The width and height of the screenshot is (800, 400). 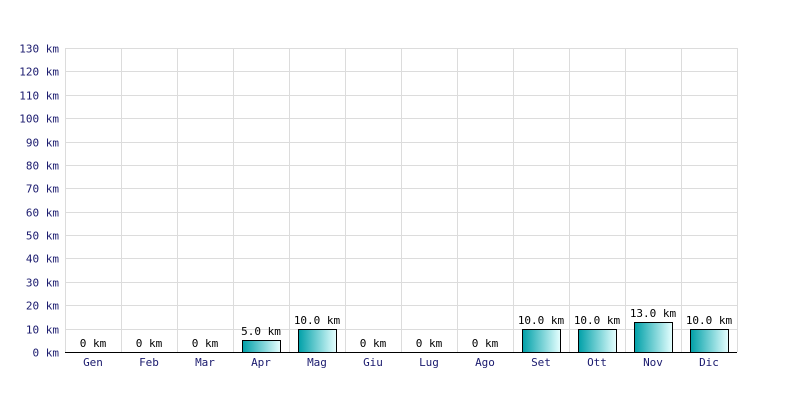 What do you see at coordinates (429, 362) in the screenshot?
I see `x-tick-label-lug: Lug` at bounding box center [429, 362].